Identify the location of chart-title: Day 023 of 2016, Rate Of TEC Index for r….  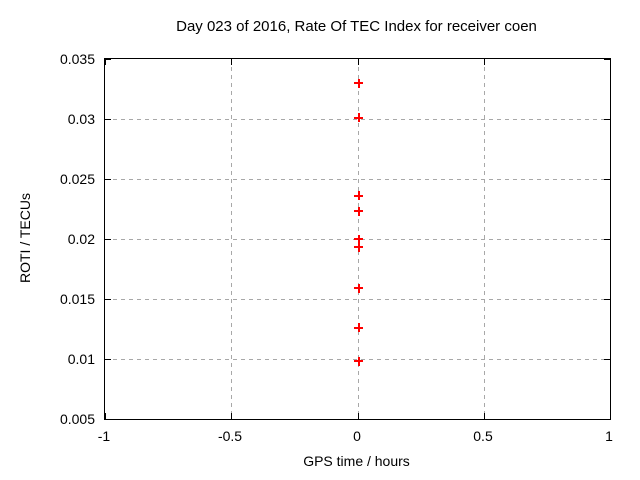
(356, 26).